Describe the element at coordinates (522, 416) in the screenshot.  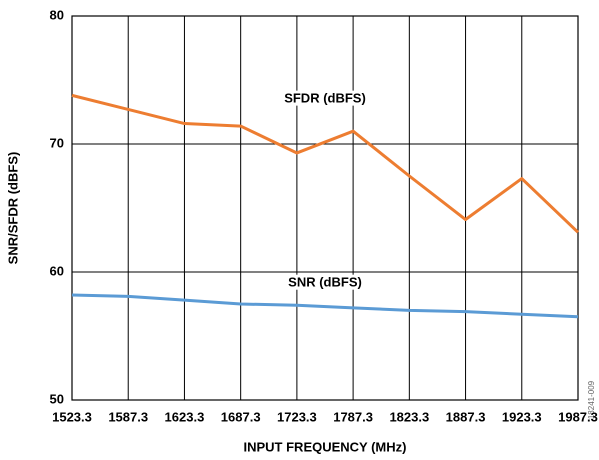
I see `x-tick-label: 1923.3` at that location.